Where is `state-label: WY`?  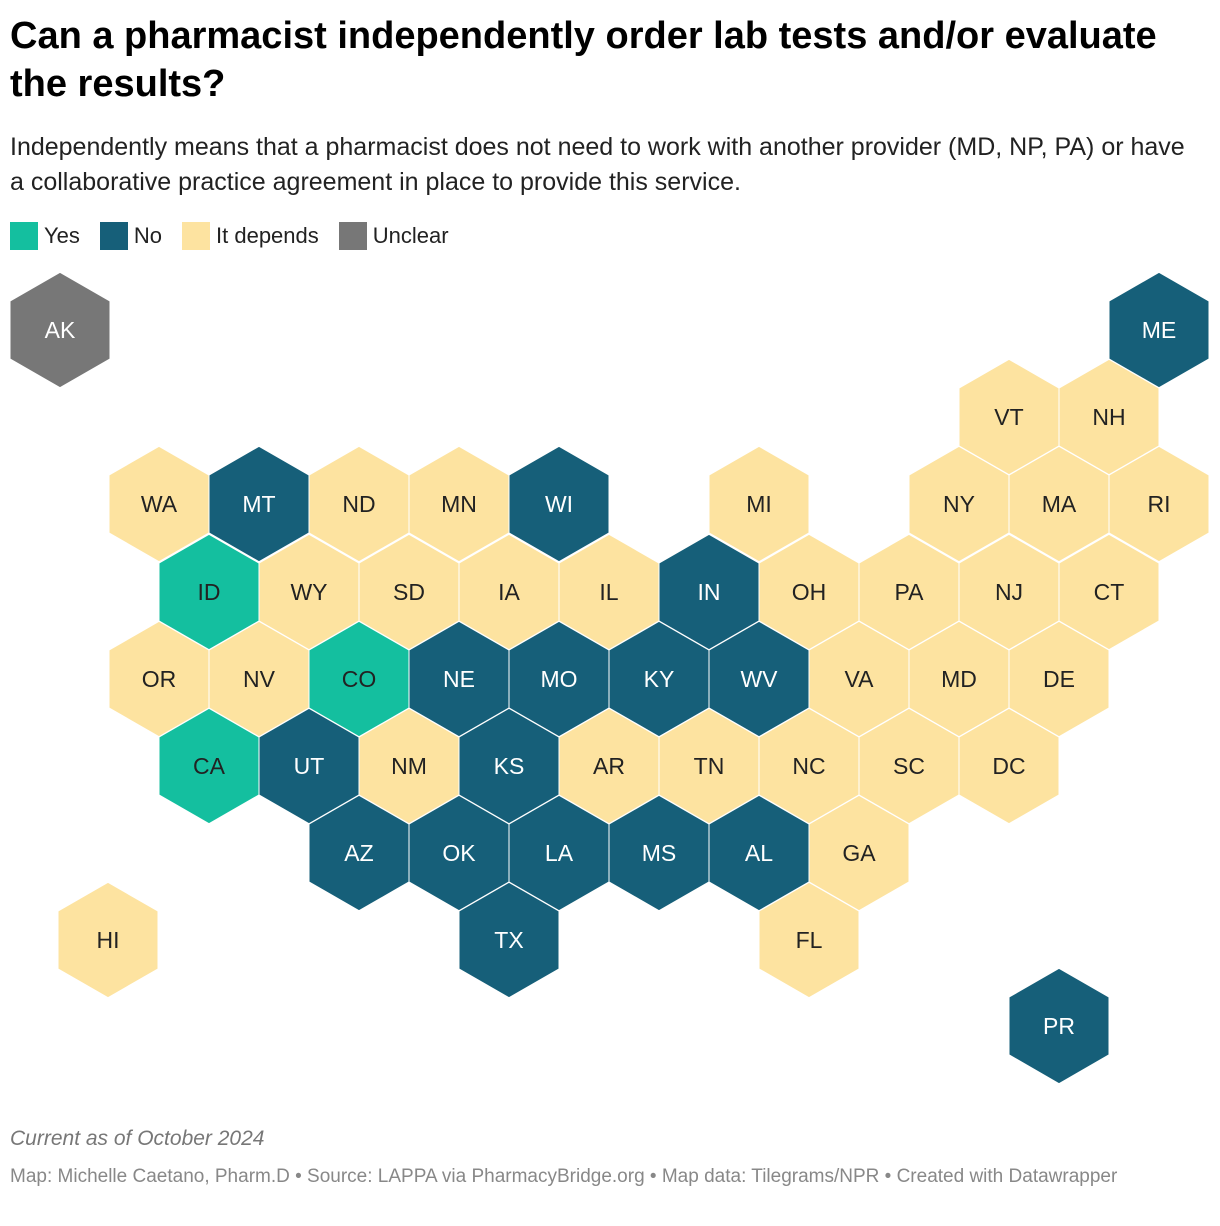
state-label: WY is located at coordinates (308, 592).